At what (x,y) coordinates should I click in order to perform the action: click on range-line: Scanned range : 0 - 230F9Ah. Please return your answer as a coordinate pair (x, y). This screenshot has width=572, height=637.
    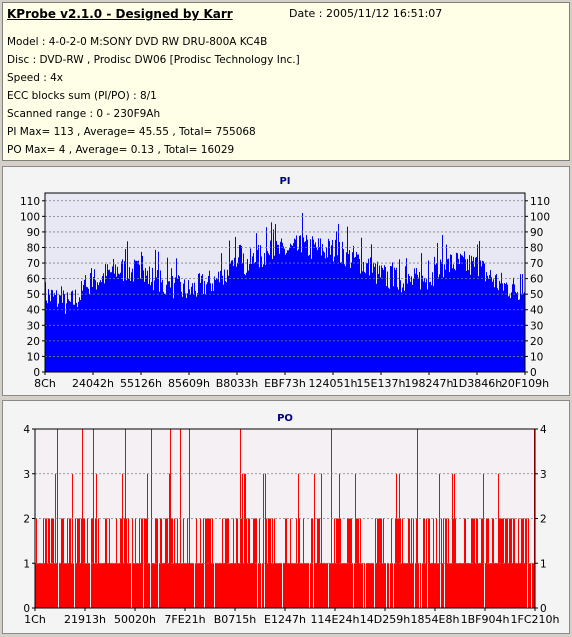
    Looking at the image, I should click on (84, 114).